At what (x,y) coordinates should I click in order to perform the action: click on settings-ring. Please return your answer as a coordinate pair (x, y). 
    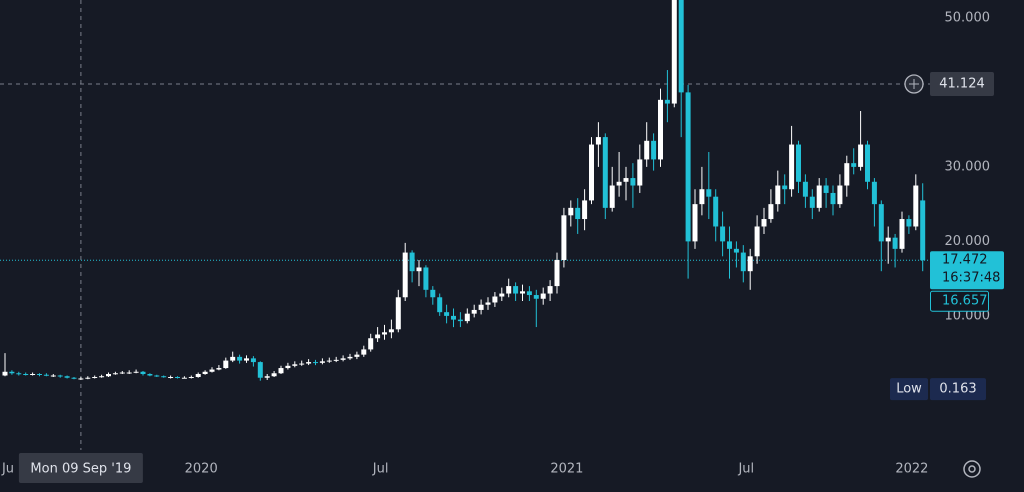
    Looking at the image, I should click on (972, 469).